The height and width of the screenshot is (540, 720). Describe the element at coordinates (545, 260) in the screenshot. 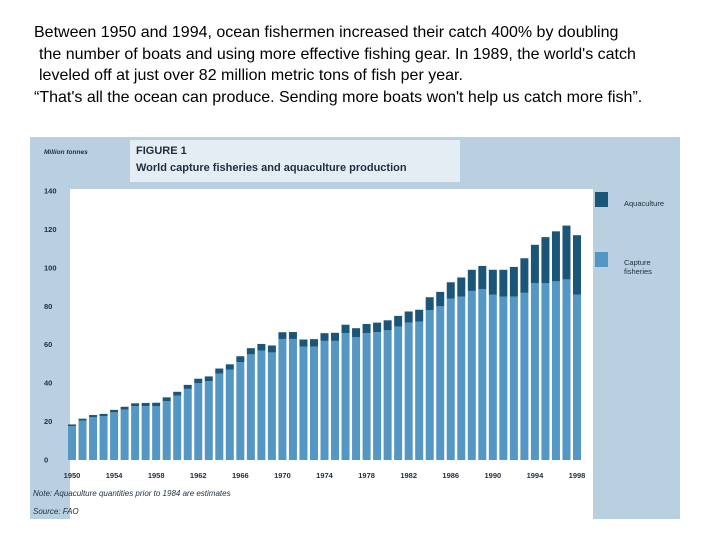

I see `bar-aquaculture-1995` at that location.